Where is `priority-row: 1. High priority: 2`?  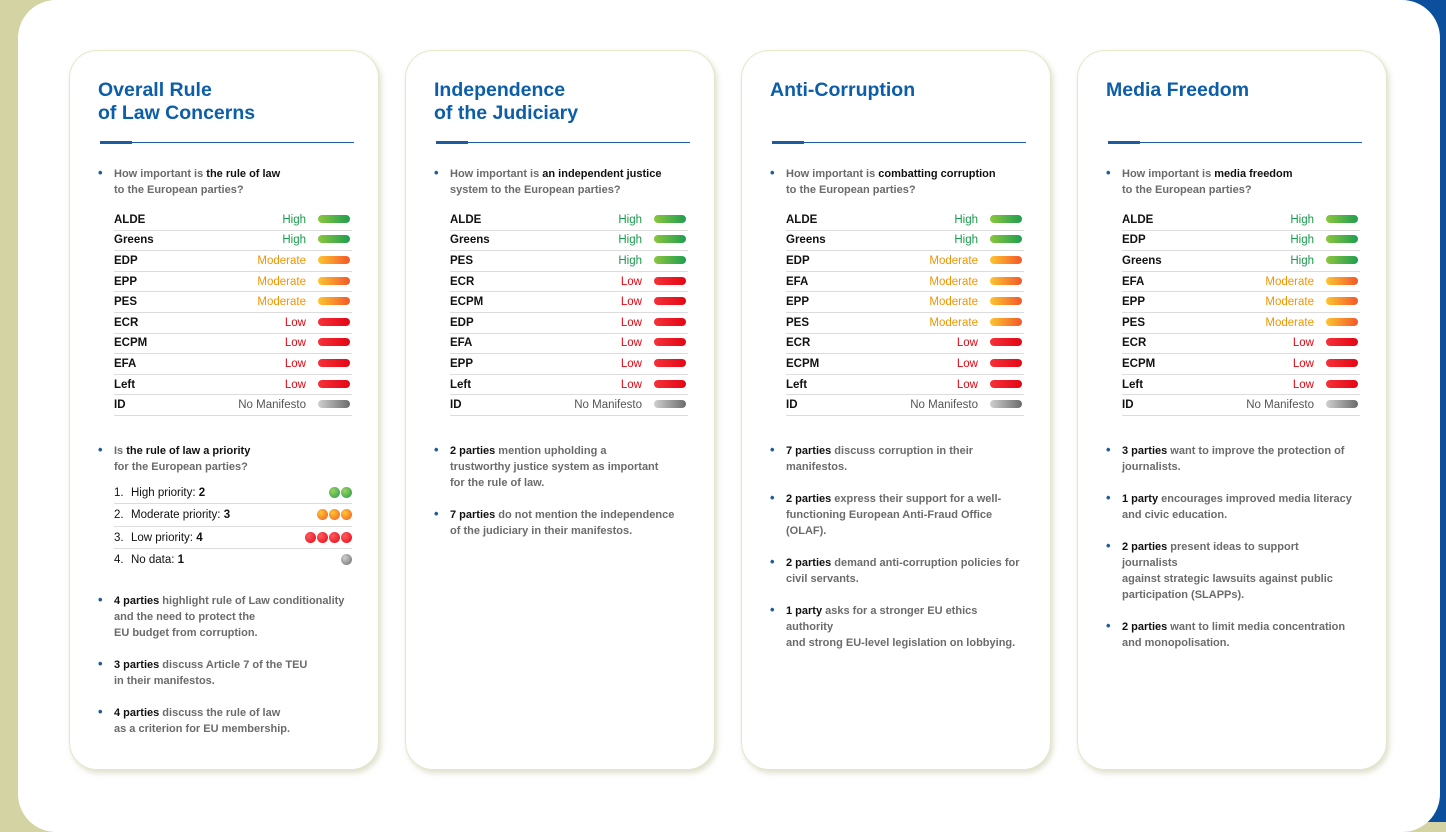 priority-row: 1. High priority: 2 is located at coordinates (233, 493).